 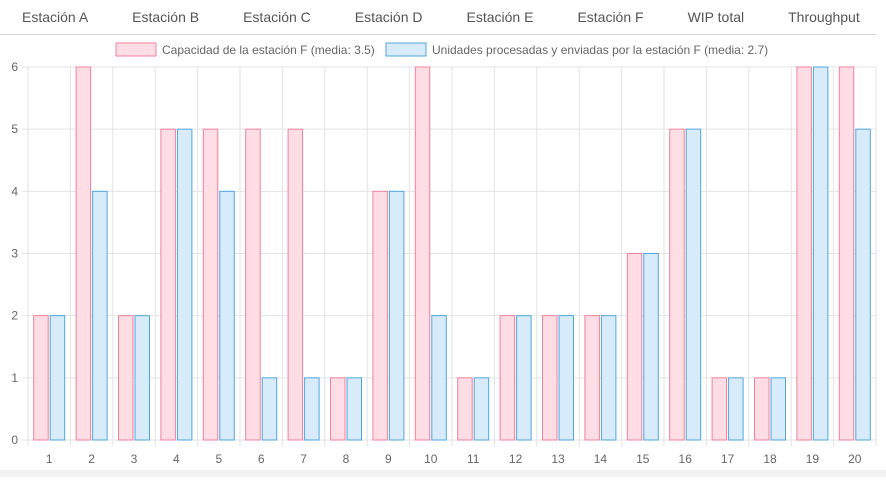 What do you see at coordinates (406, 49) in the screenshot?
I see `legend-swatch-processed` at bounding box center [406, 49].